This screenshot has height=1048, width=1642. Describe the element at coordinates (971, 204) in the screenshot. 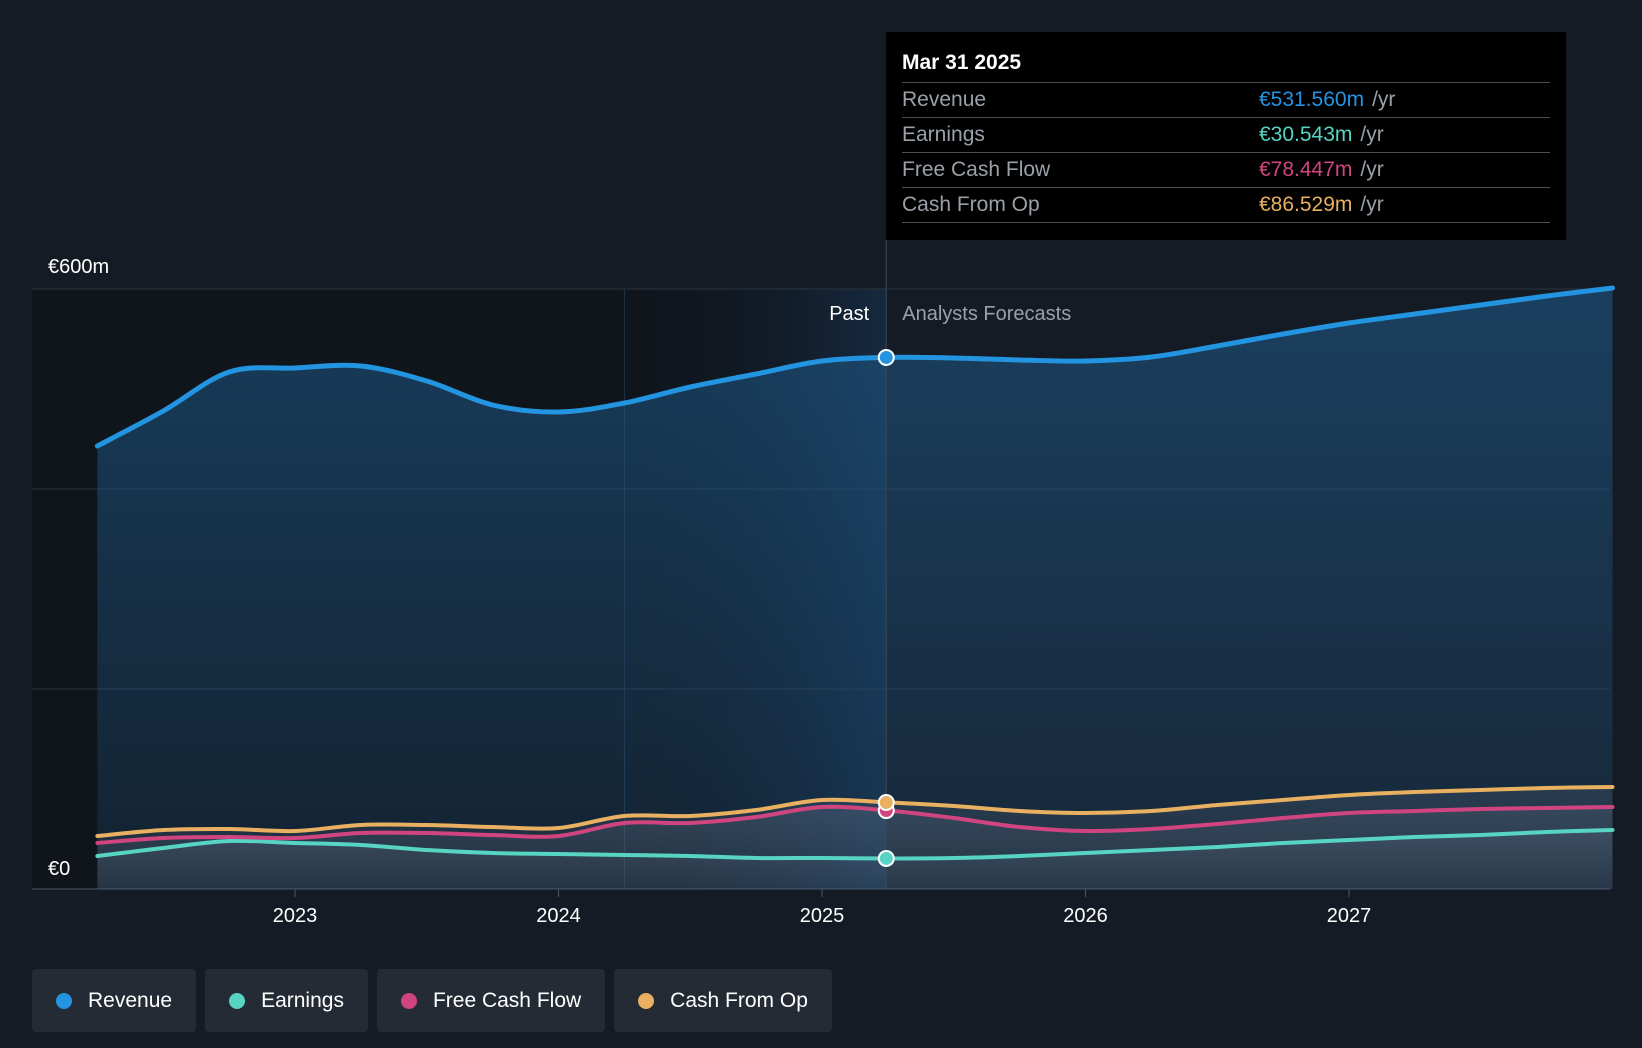

I see `tooltip-label: Cash From Op` at that location.